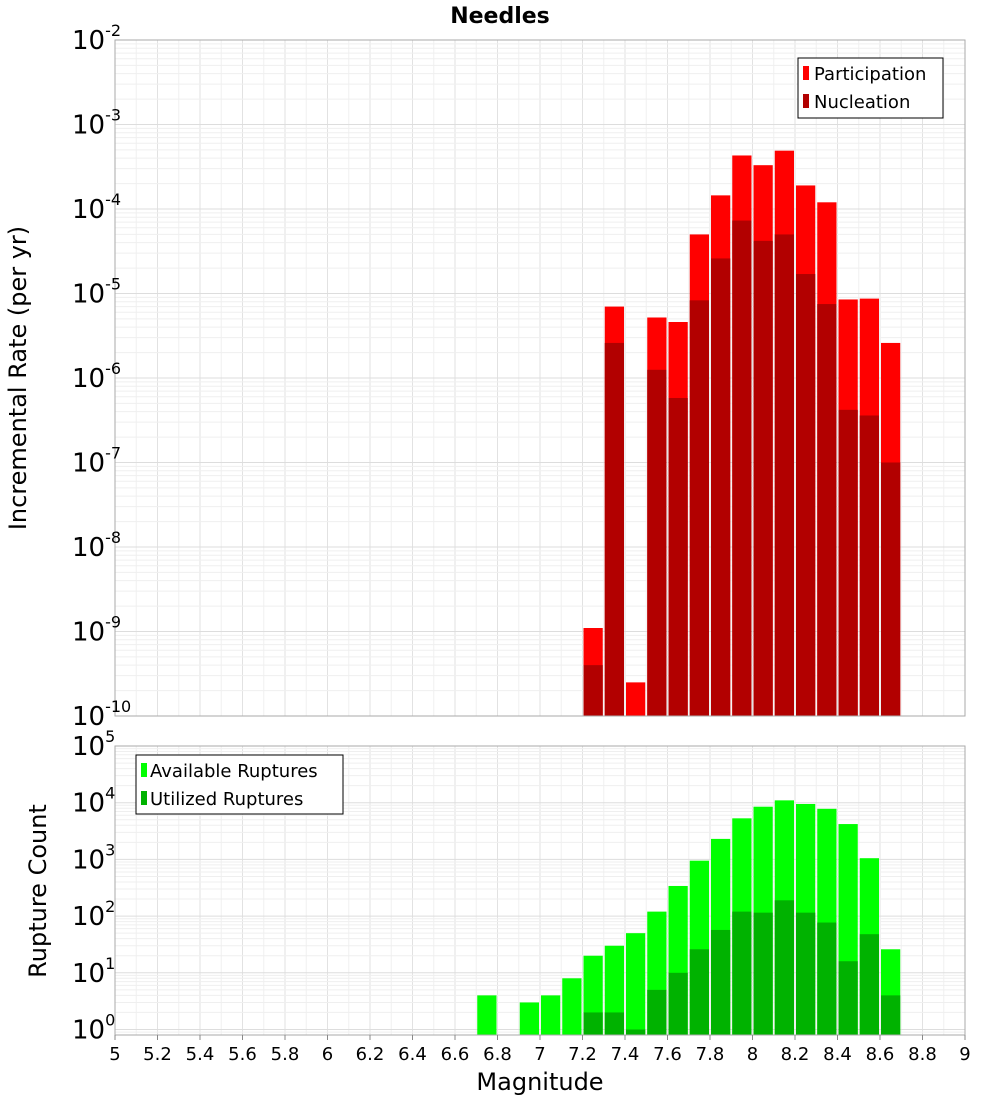 Image resolution: width=1000 pixels, height=1100 pixels. Describe the element at coordinates (412, 1054) in the screenshot. I see `x-tick-label: 6.4` at that location.